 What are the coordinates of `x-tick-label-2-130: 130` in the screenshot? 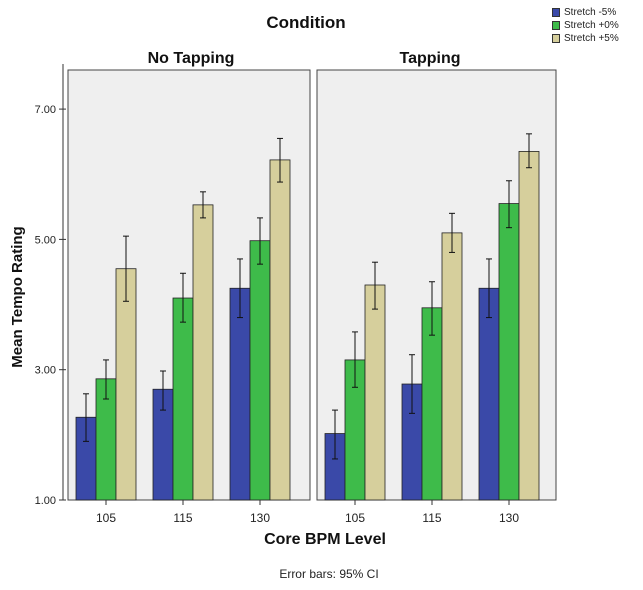 It's located at (509, 518).